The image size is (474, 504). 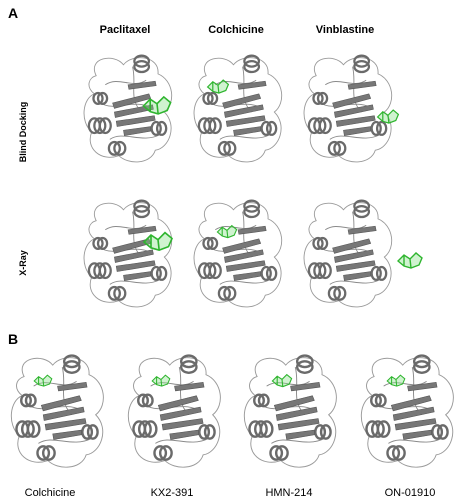 I want to click on row-label: X-Ray, so click(x=23, y=263).